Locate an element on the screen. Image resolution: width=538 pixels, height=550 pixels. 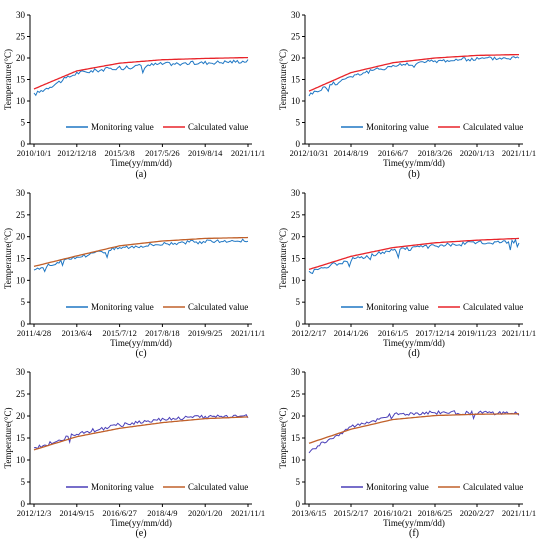
x-tick-label: 2016/10/21 is located at coordinates (393, 513).